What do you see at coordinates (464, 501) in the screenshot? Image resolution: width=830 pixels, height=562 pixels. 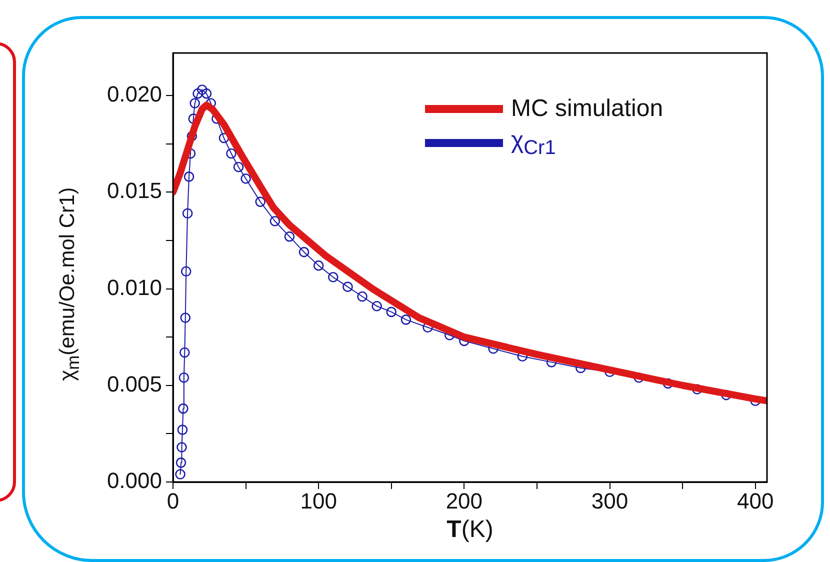 I see `x-tick-label: 200` at bounding box center [464, 501].